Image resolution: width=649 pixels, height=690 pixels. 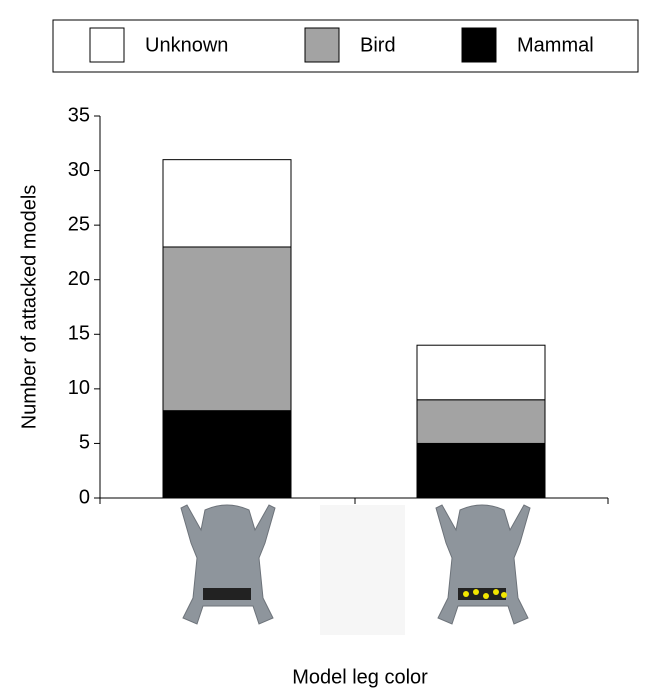 What do you see at coordinates (378, 45) in the screenshot?
I see `legend-label: Bird` at bounding box center [378, 45].